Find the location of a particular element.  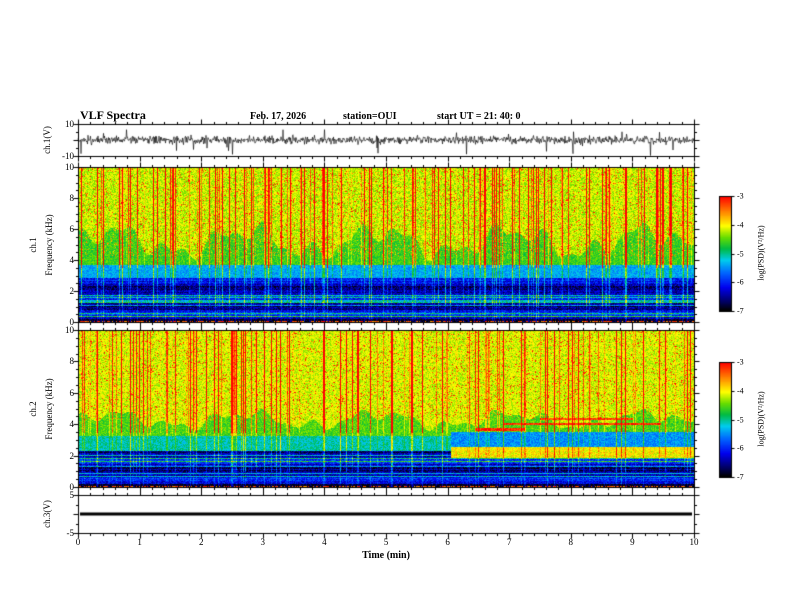

plot-start-ut: start UT = 21: 40: 0 is located at coordinates (479, 116).